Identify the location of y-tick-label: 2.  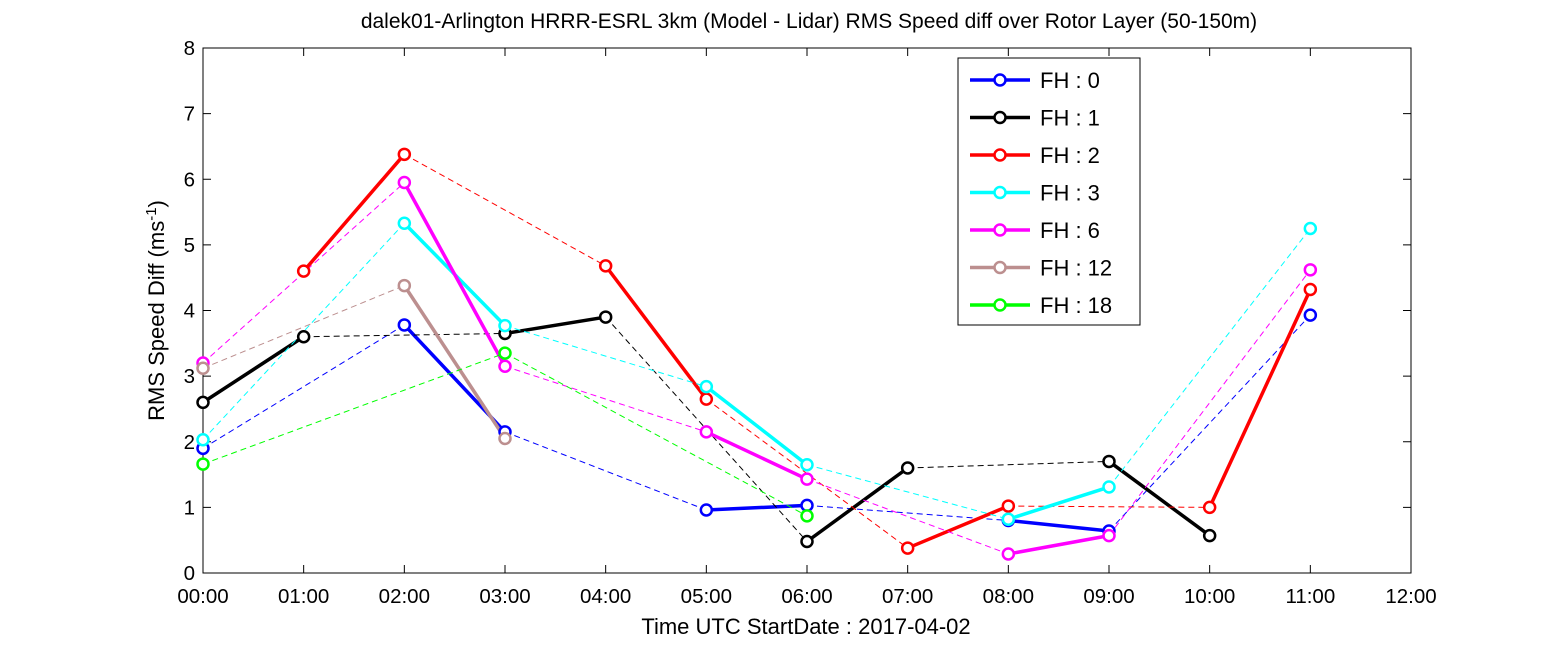
(189, 442).